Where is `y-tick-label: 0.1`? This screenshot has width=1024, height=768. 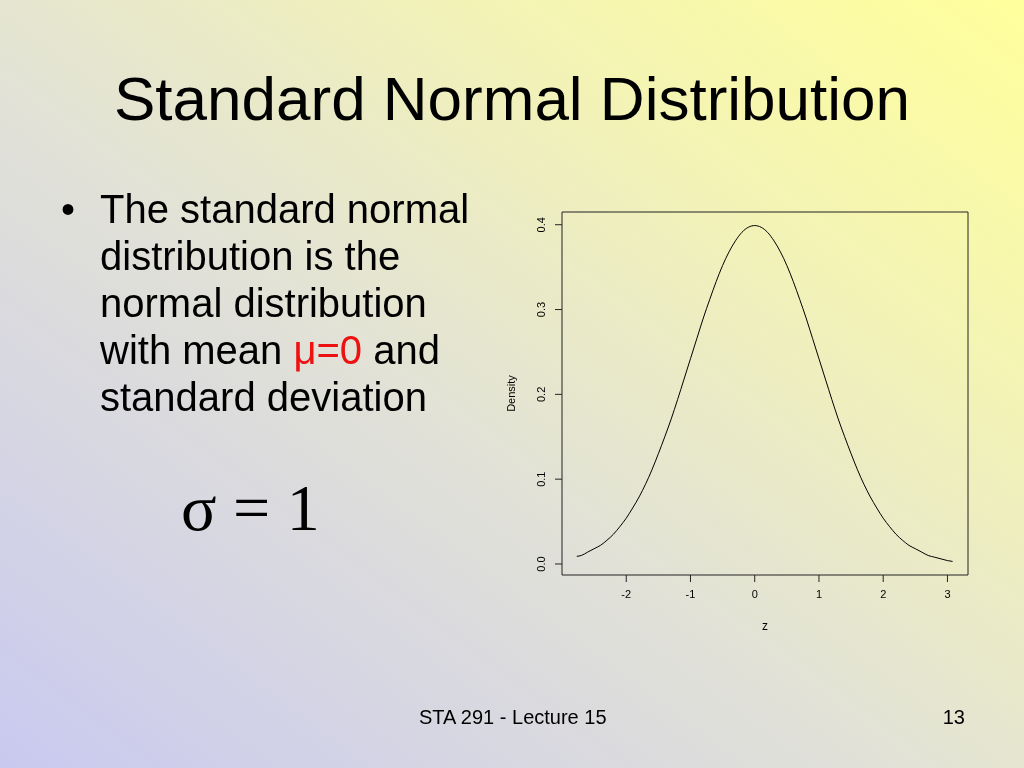
y-tick-label: 0.1 is located at coordinates (541, 479).